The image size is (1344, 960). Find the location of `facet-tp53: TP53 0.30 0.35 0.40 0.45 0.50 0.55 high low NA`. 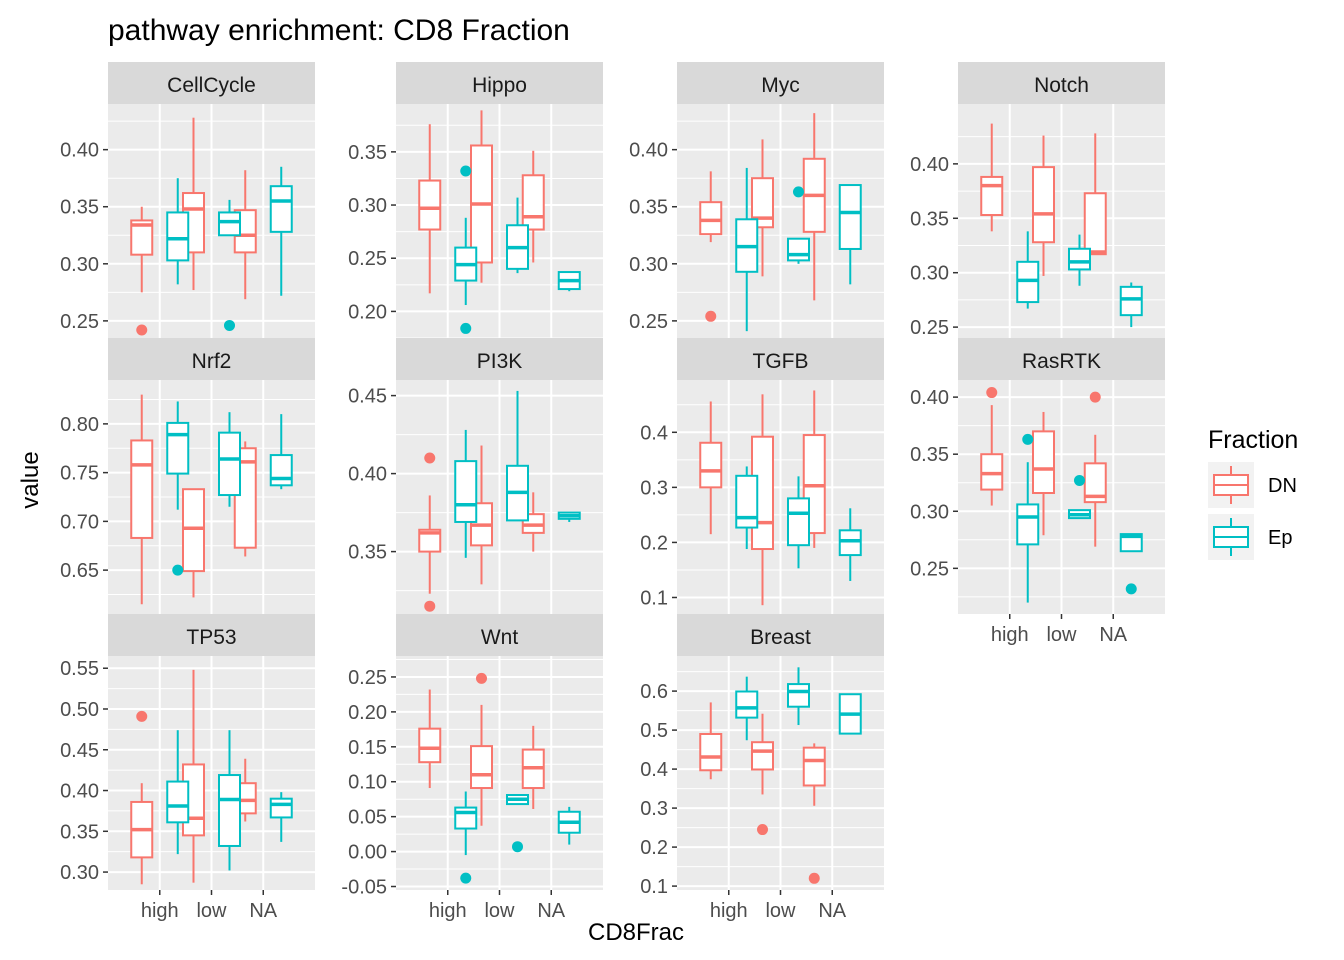

facet-tp53: TP53 0.30 0.35 0.40 0.45 0.50 0.55 high low NA is located at coordinates (187, 768).